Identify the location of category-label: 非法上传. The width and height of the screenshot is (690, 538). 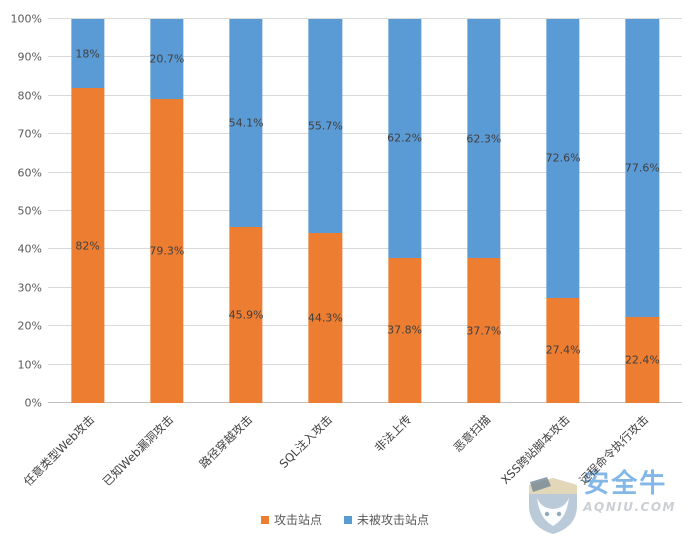
(392, 433).